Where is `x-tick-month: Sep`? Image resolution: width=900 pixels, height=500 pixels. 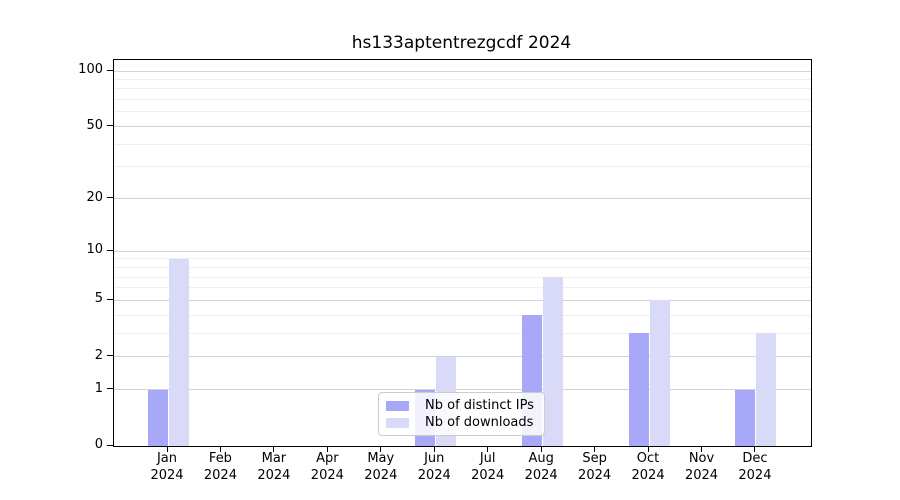 x-tick-month: Sep is located at coordinates (594, 458).